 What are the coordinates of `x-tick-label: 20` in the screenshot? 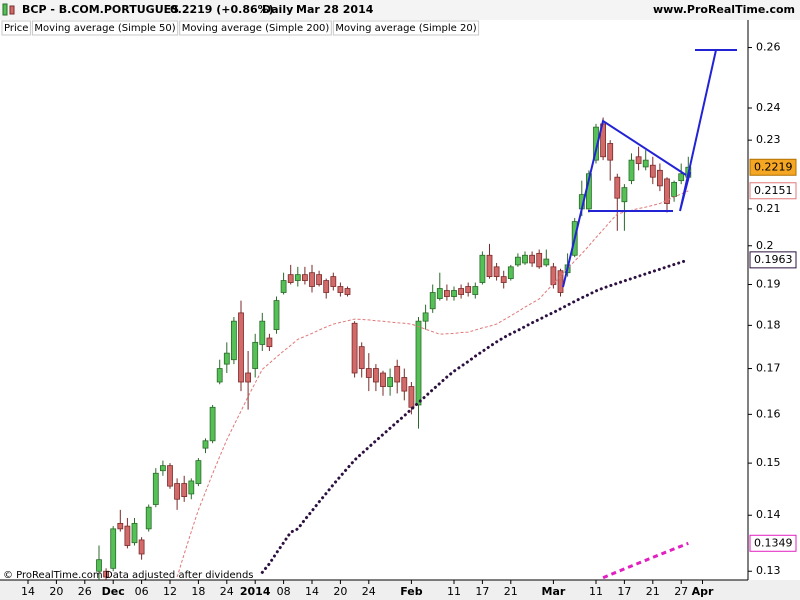 It's located at (340, 591).